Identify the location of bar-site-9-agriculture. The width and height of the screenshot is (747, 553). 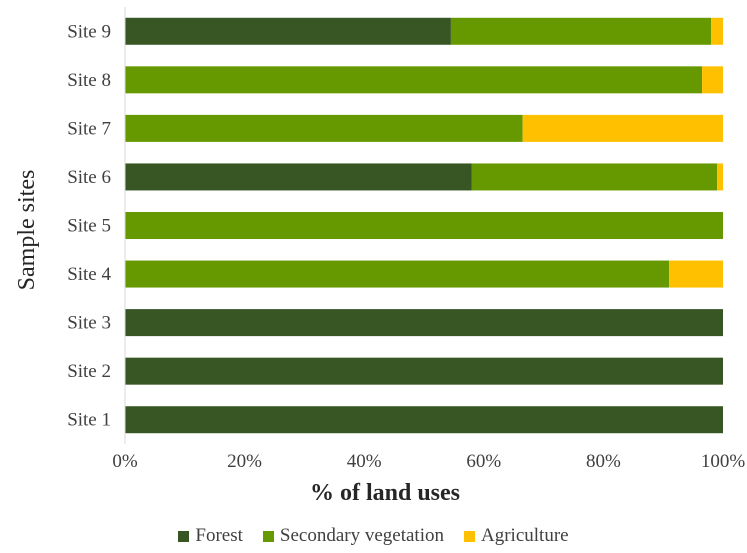
(717, 31).